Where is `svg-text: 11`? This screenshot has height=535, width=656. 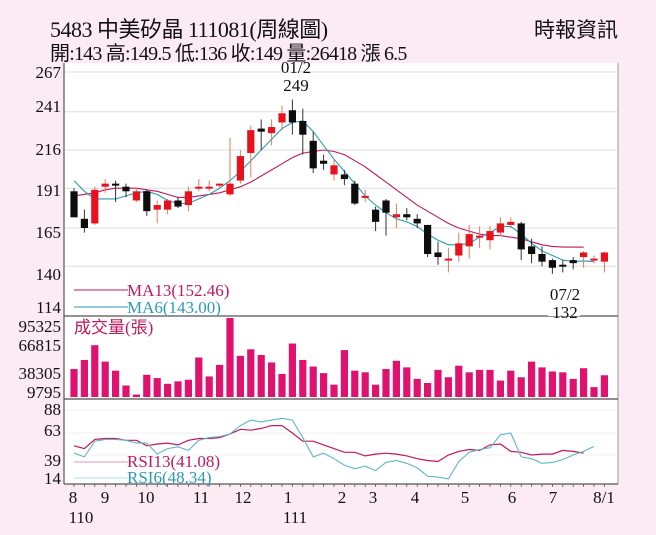
svg-text: 11 is located at coordinates (201, 497).